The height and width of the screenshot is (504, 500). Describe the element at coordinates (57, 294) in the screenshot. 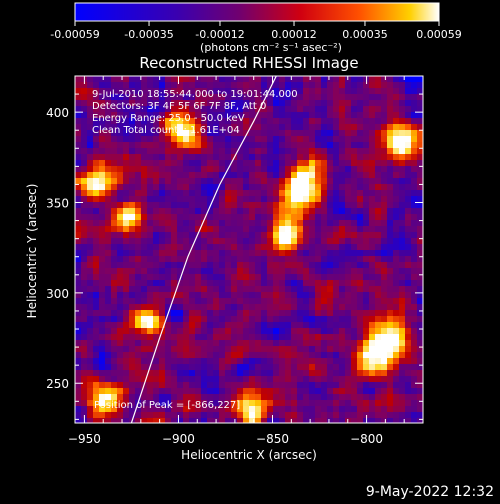

I see `y-tick-label: 300` at that location.